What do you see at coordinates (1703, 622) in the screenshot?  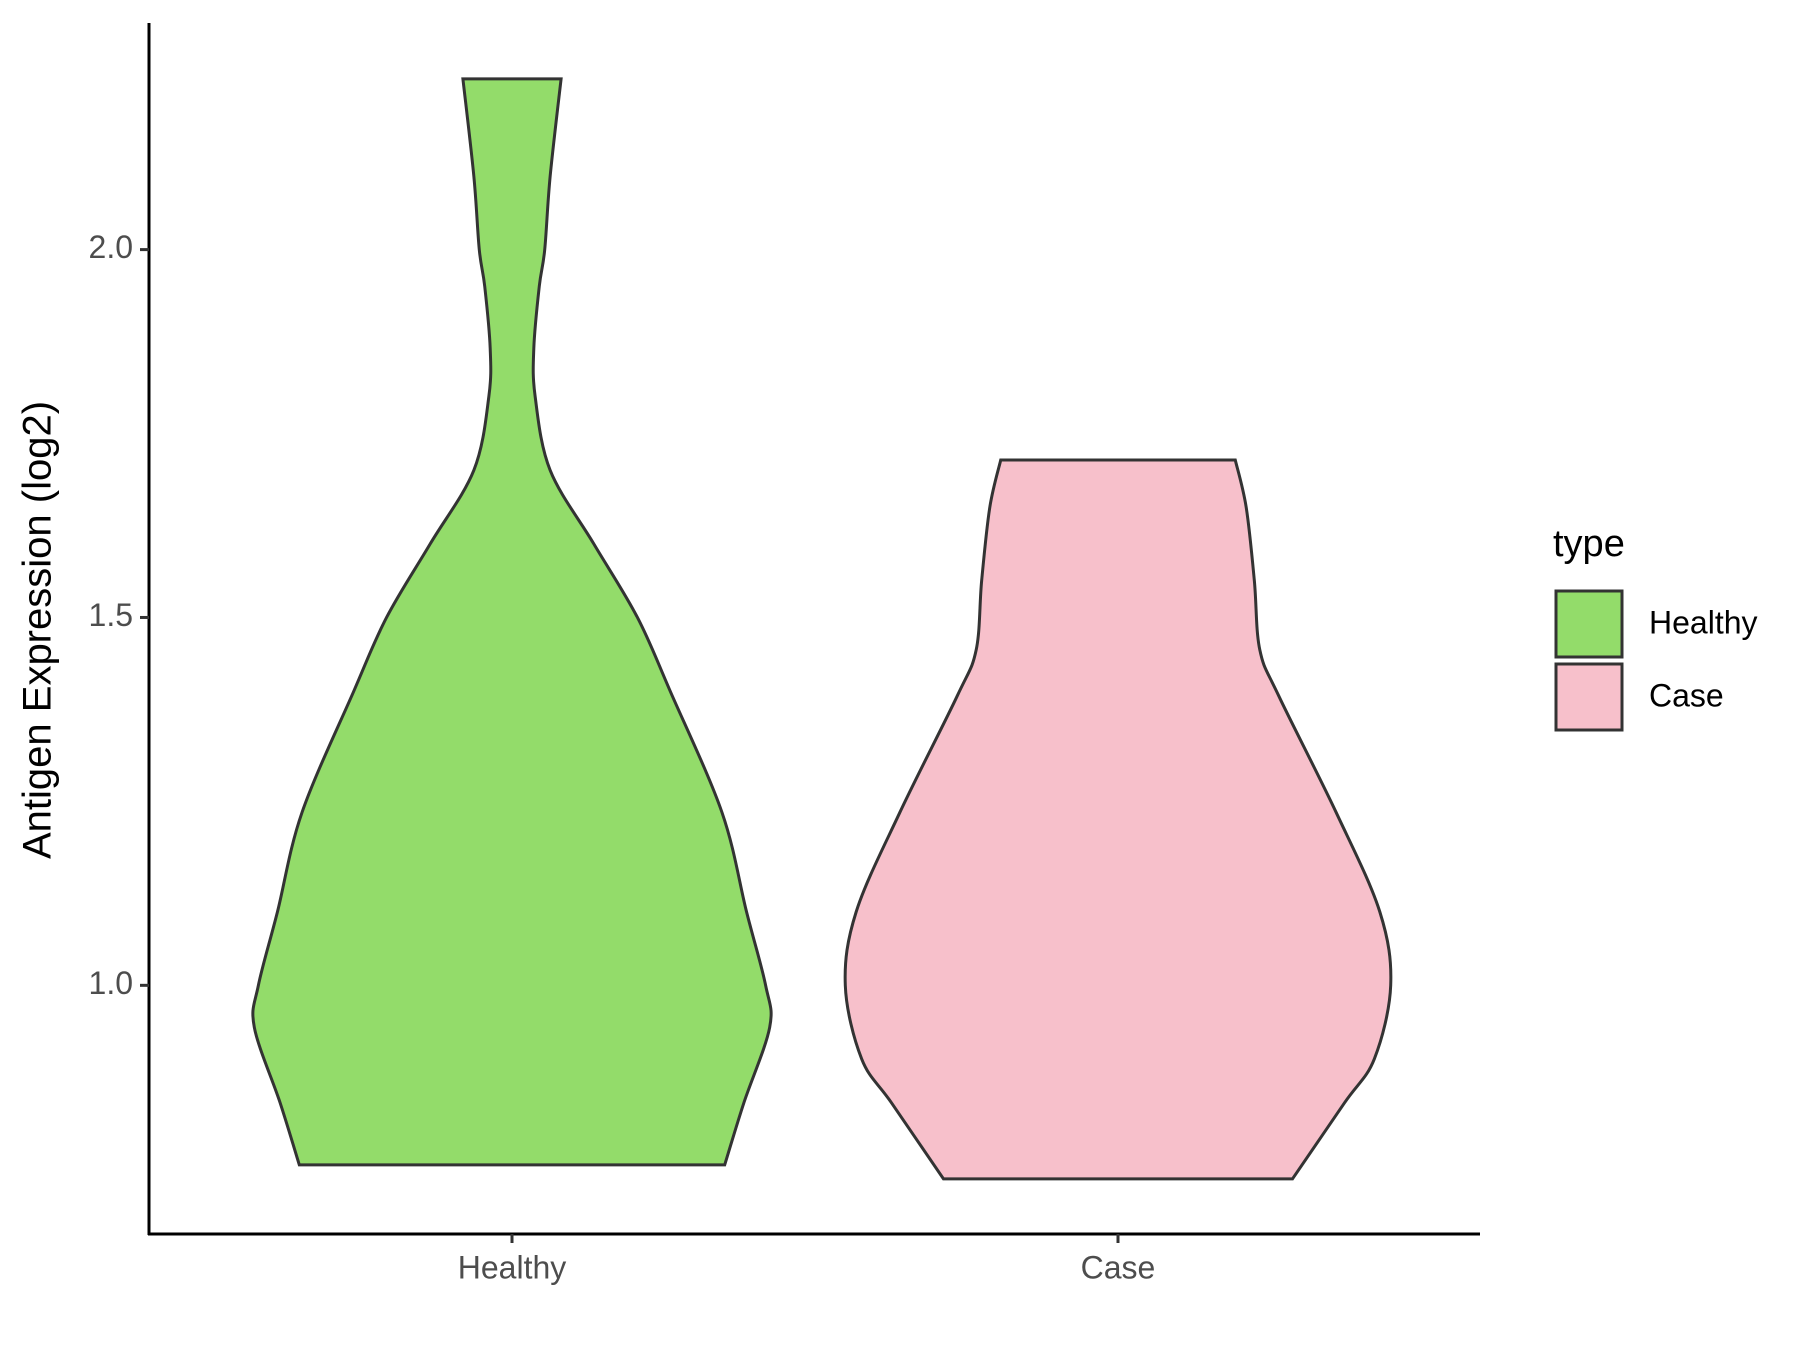 I see `legend-label: Healthy` at bounding box center [1703, 622].